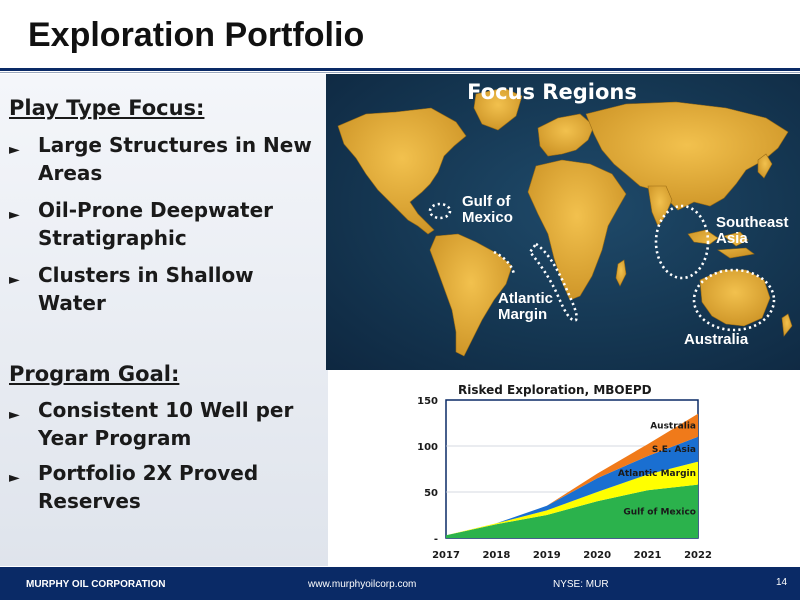 The width and height of the screenshot is (800, 600). I want to click on footer-url: www.murphyoilcorp.com, so click(362, 584).